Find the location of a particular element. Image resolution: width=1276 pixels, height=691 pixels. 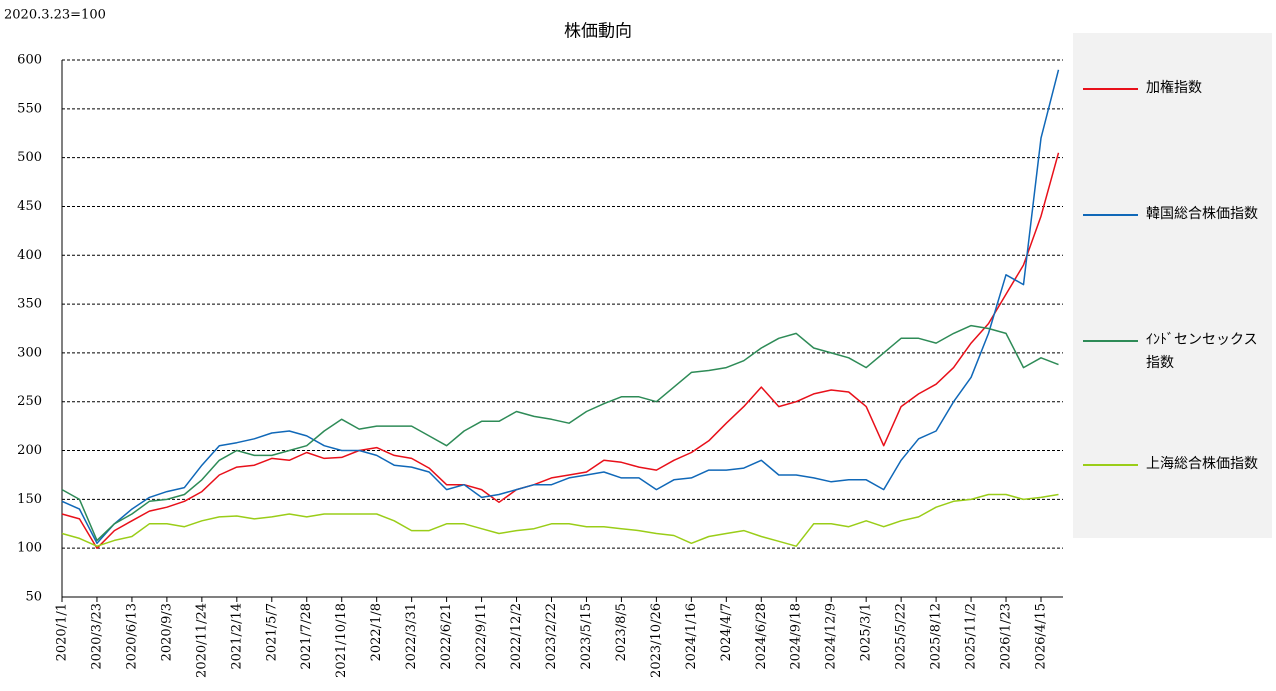

legend-item: 韓国総合株価指数 is located at coordinates (1175, 214).